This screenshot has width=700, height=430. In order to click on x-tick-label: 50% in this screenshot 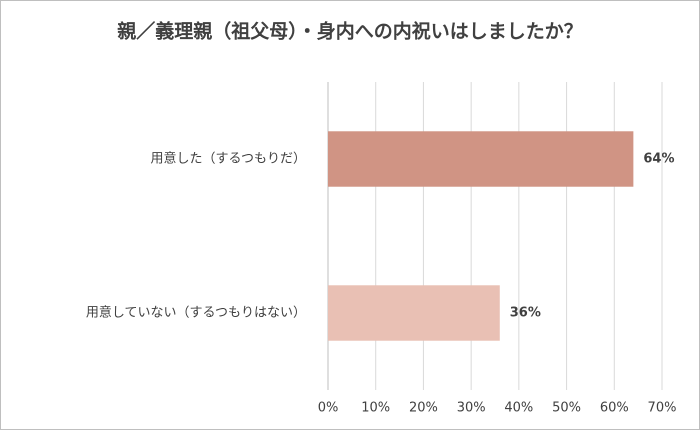, I will do `click(566, 408)`.